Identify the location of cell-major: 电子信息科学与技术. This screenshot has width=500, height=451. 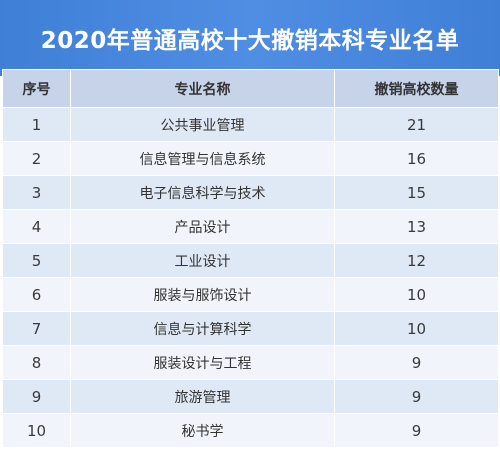
(202, 192).